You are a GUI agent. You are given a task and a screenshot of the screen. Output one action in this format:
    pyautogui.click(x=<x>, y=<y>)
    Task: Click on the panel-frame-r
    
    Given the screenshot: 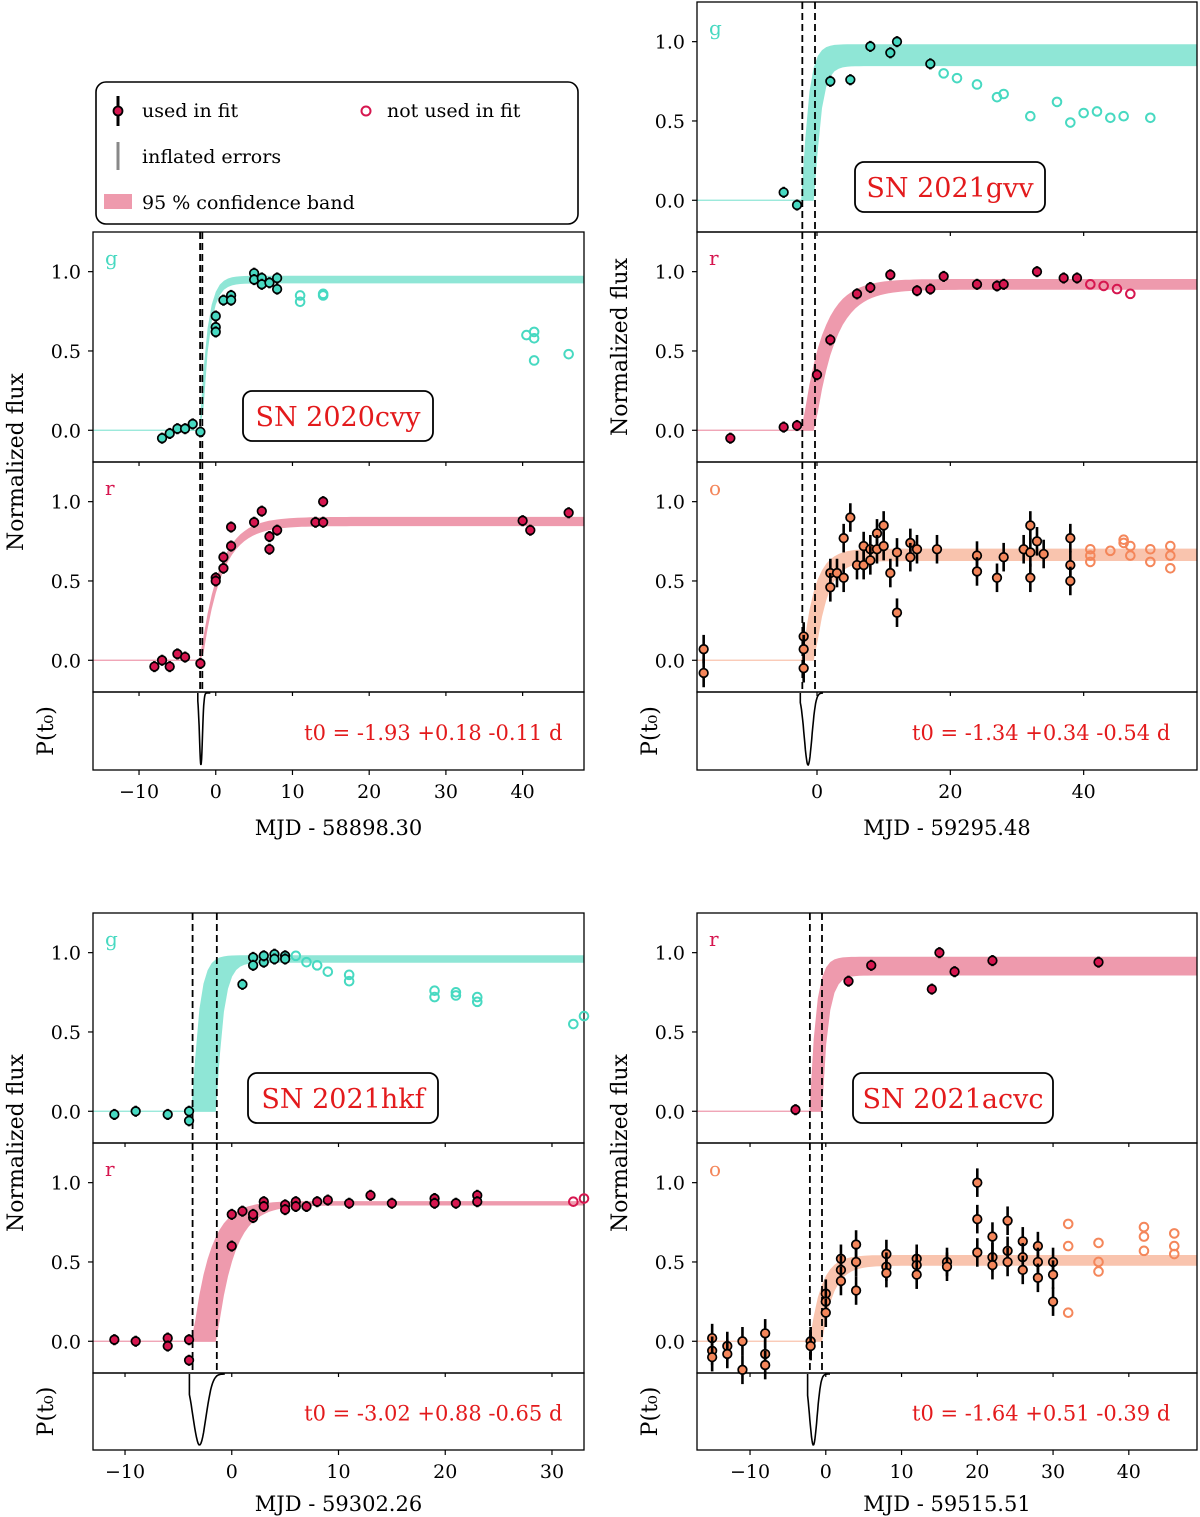 What is the action you would take?
    pyautogui.click(x=338, y=577)
    